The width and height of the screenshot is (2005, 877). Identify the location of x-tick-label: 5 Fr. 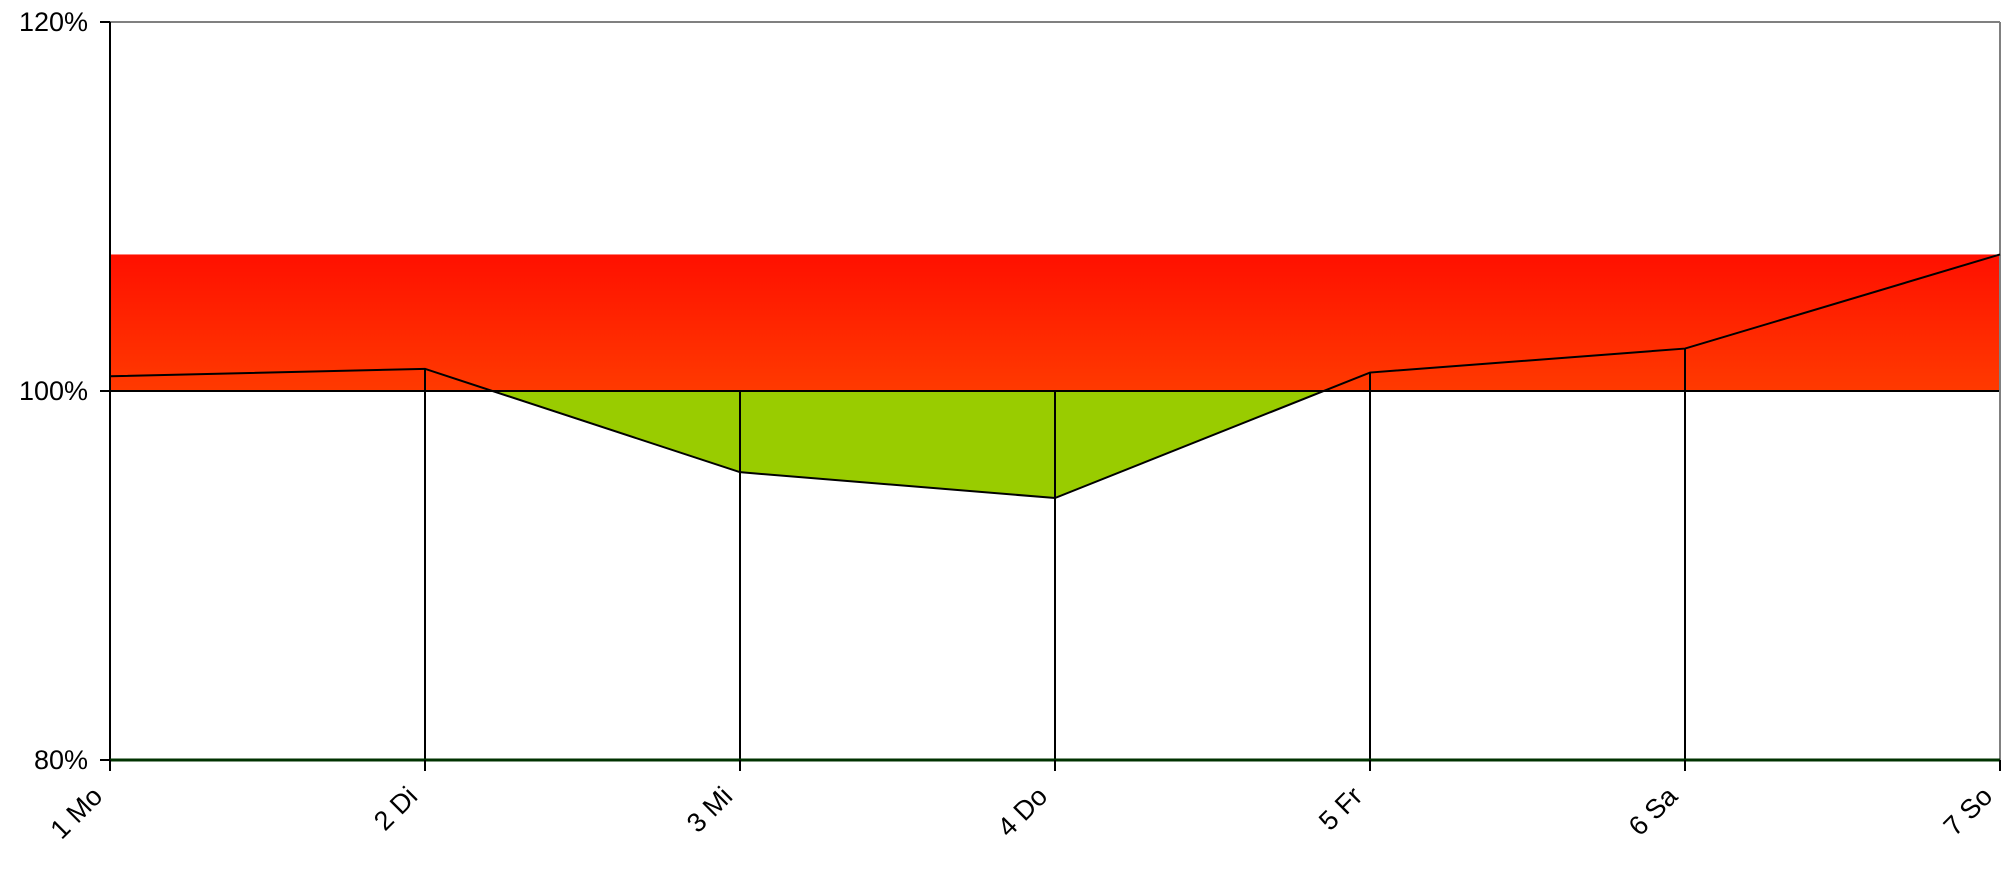
(1340, 808).